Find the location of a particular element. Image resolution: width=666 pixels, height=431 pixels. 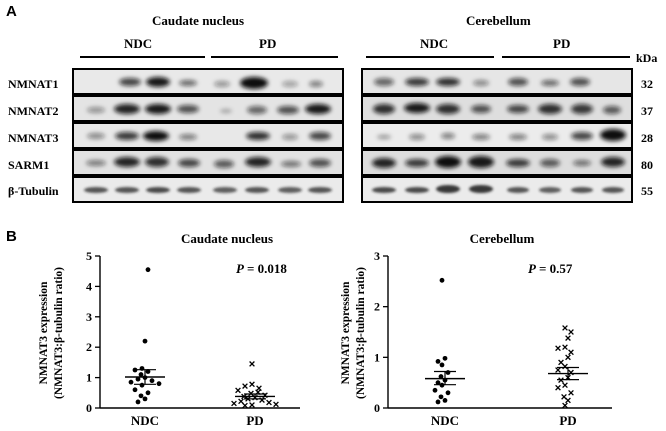

chart-cerebellum-pvalue: P = 0.57 is located at coordinates (550, 268).